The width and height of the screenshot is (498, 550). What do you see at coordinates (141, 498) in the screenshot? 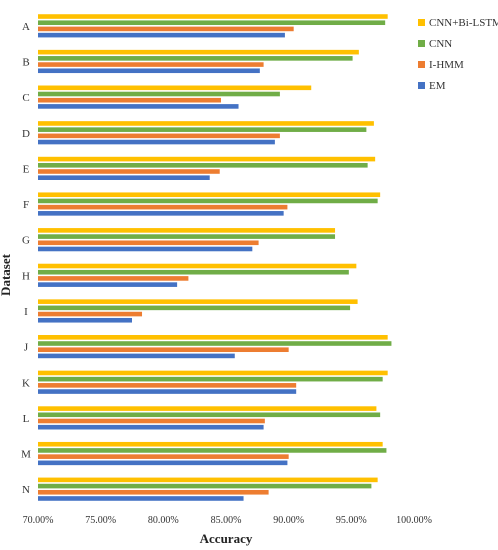
I see `bar-N-em` at bounding box center [141, 498].